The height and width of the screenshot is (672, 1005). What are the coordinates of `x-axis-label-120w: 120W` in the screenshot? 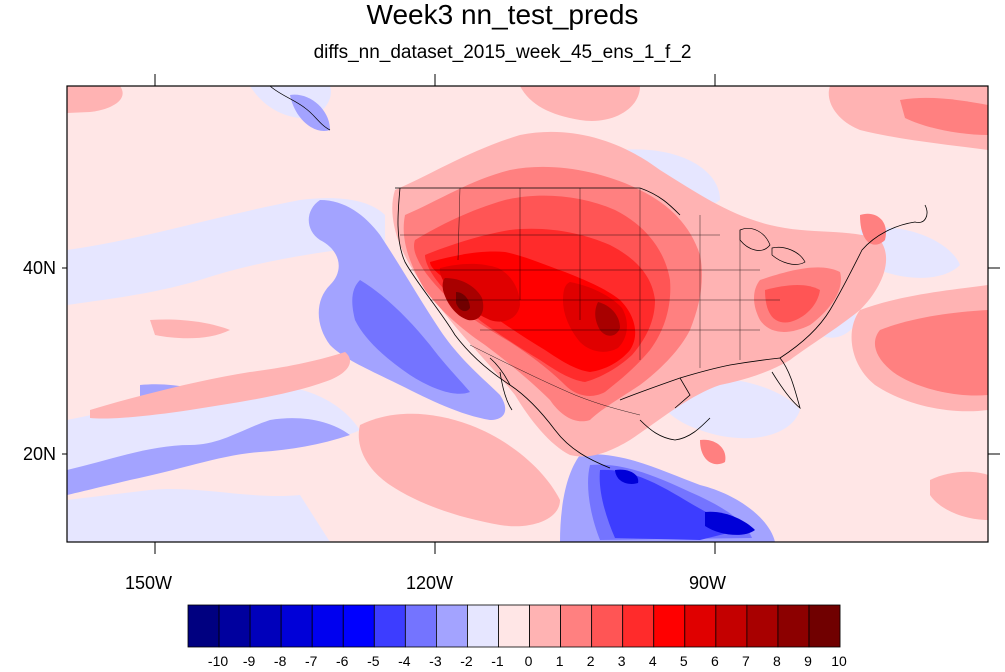 It's located at (430, 583).